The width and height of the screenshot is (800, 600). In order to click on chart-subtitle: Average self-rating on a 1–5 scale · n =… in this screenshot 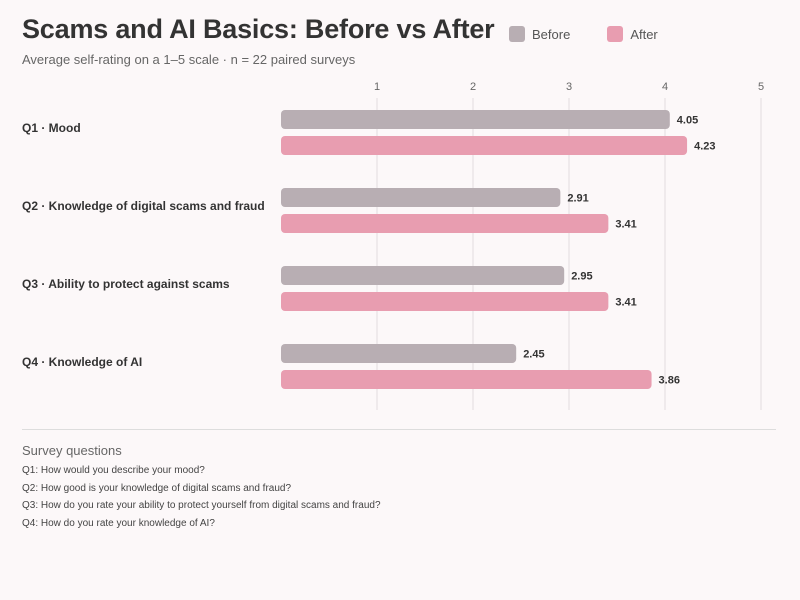, I will do `click(189, 59)`.